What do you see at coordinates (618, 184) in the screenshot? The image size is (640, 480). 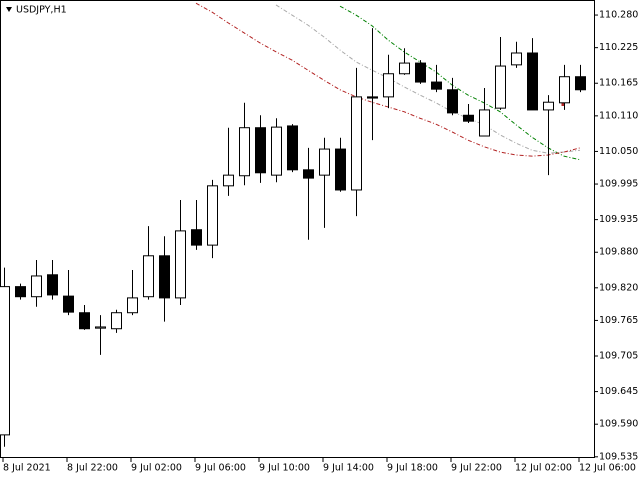 I see `y-tick-label: 109.995` at bounding box center [618, 184].